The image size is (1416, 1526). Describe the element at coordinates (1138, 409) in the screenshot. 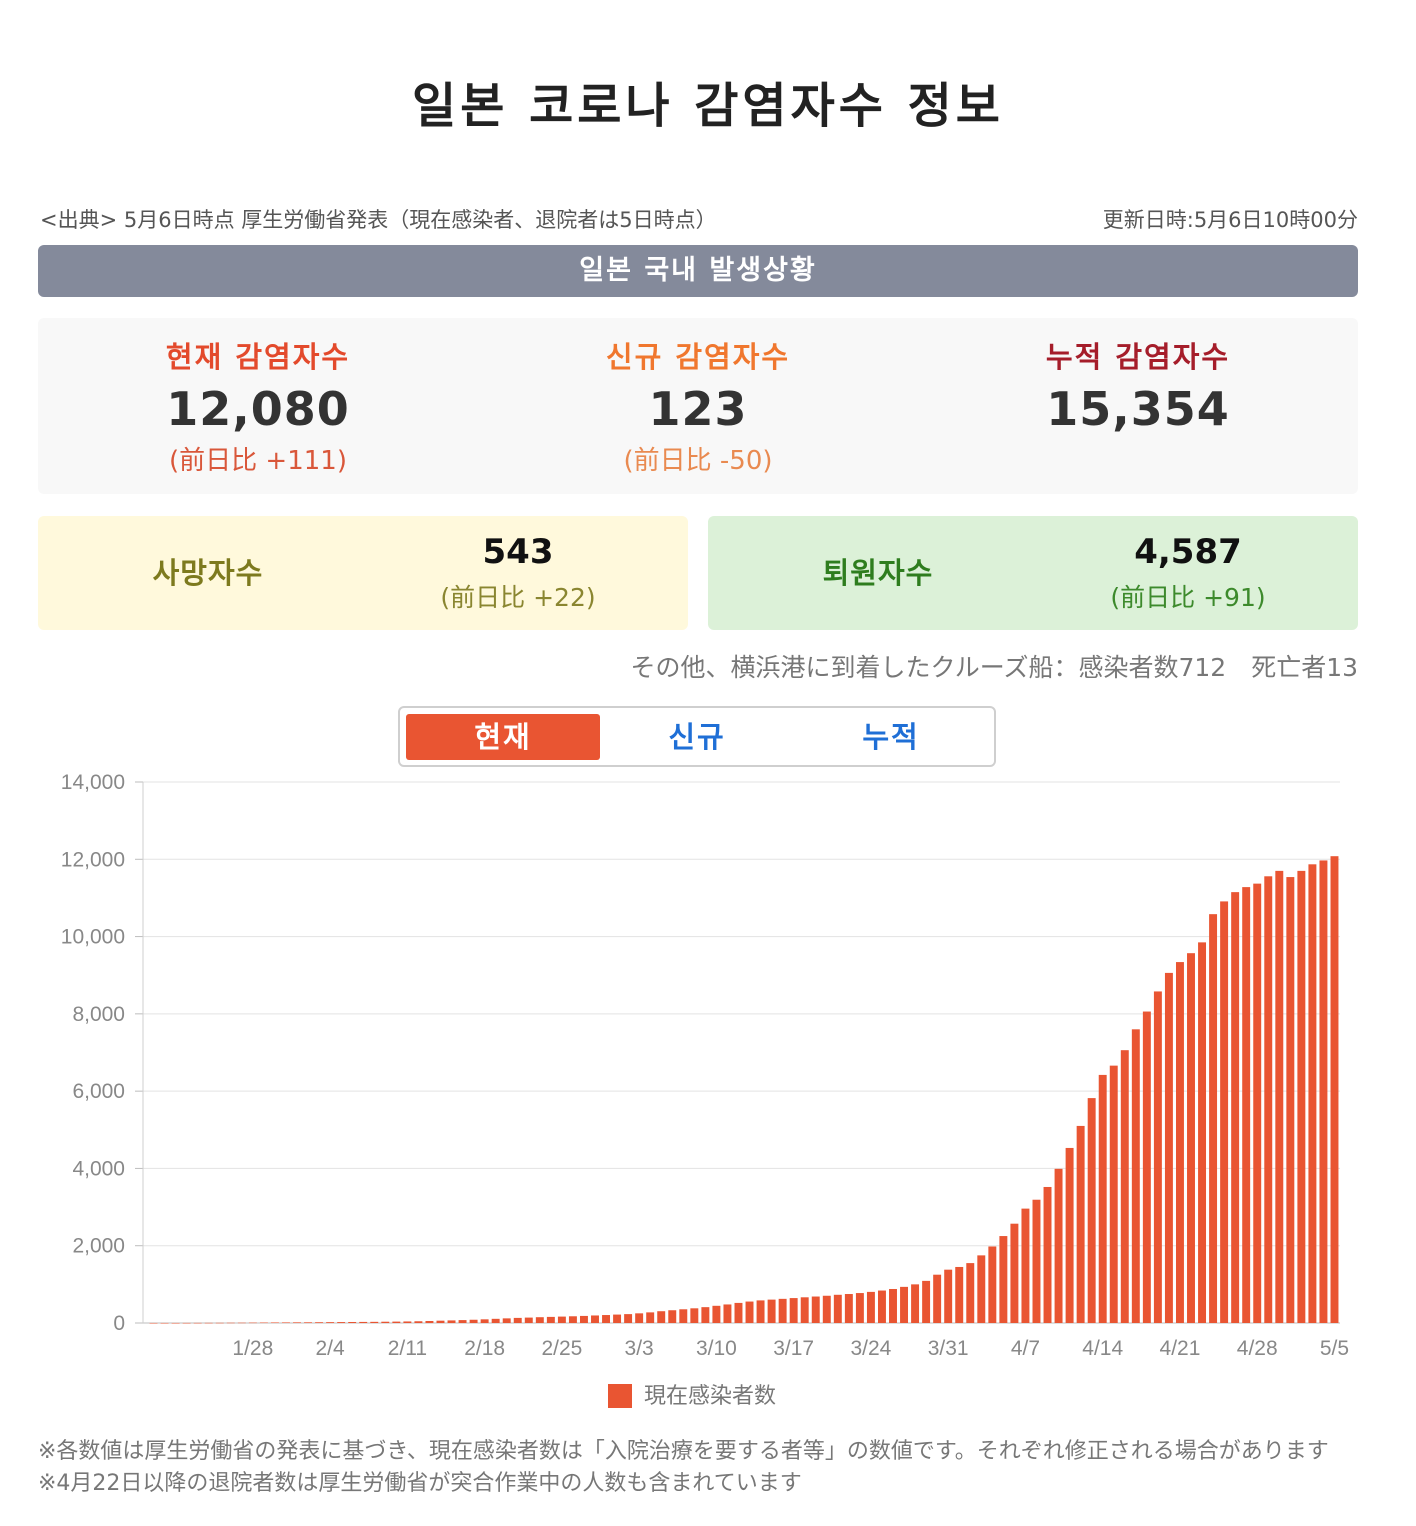

I see `stat-cumulative-value: 15,354` at that location.